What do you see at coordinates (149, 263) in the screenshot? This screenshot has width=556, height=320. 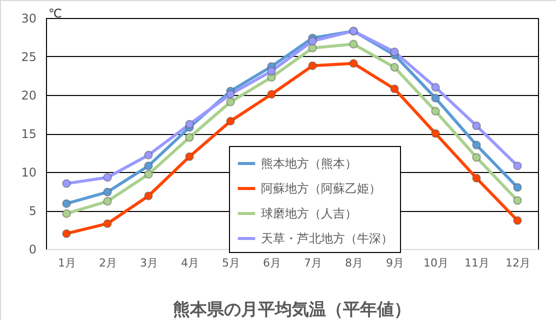 I see `x-tick-label: 3月` at bounding box center [149, 263].